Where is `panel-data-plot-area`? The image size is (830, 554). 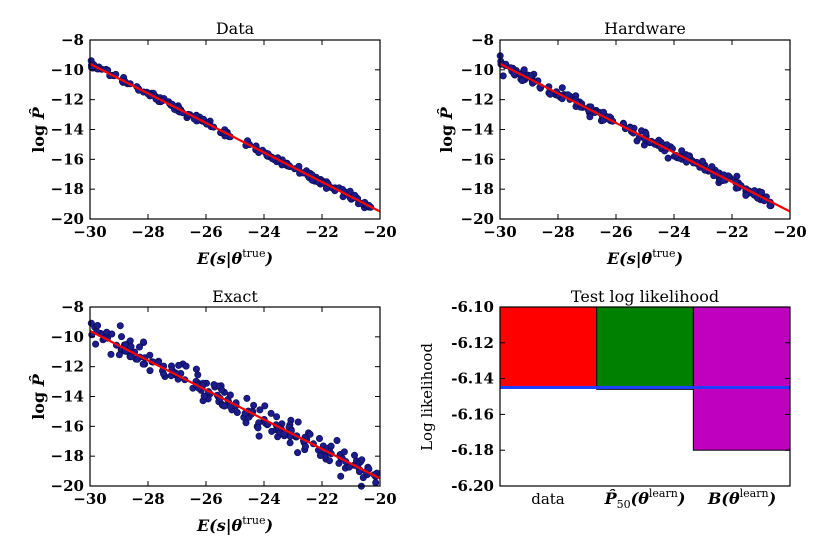 panel-data-plot-area is located at coordinates (234, 135).